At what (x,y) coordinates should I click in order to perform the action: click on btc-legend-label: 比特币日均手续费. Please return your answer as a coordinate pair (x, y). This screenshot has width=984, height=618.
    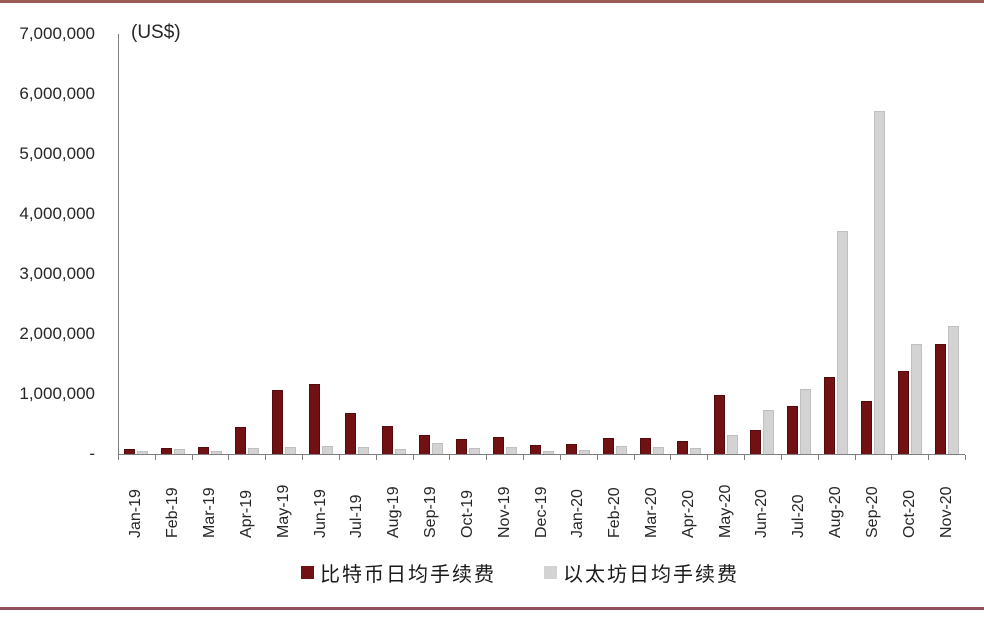
    Looking at the image, I should click on (408, 575).